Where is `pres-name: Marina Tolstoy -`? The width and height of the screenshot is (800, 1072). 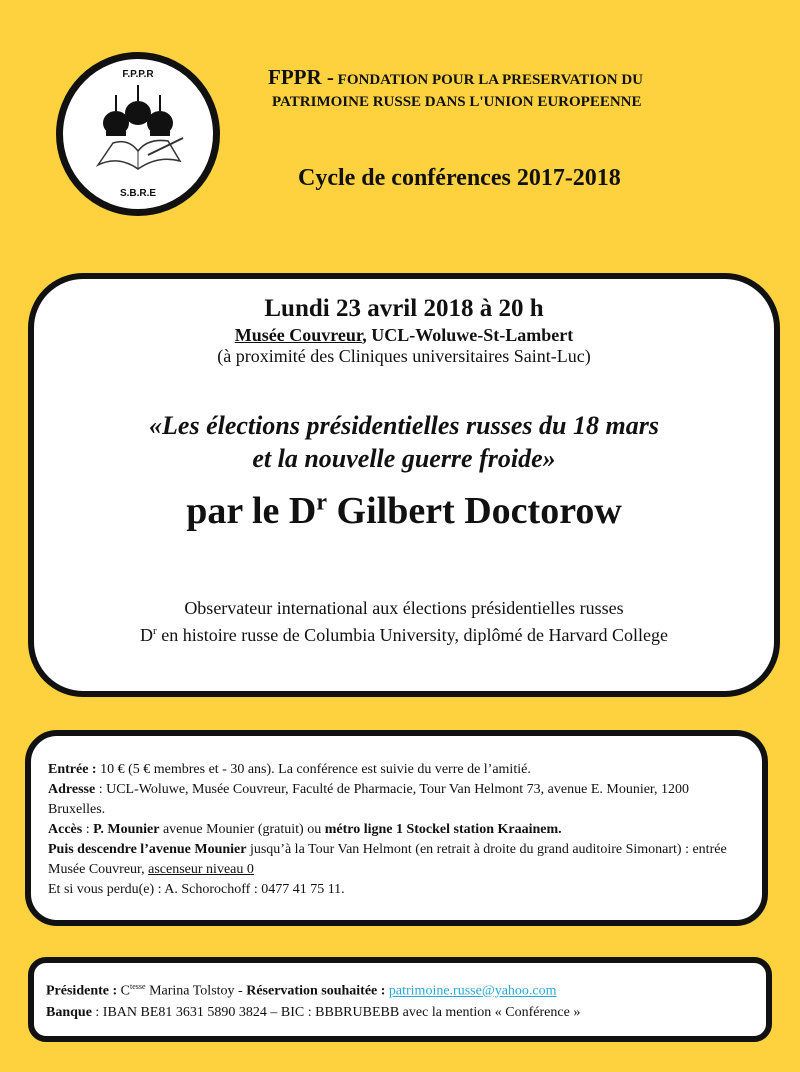
pres-name: Marina Tolstoy - is located at coordinates (196, 991).